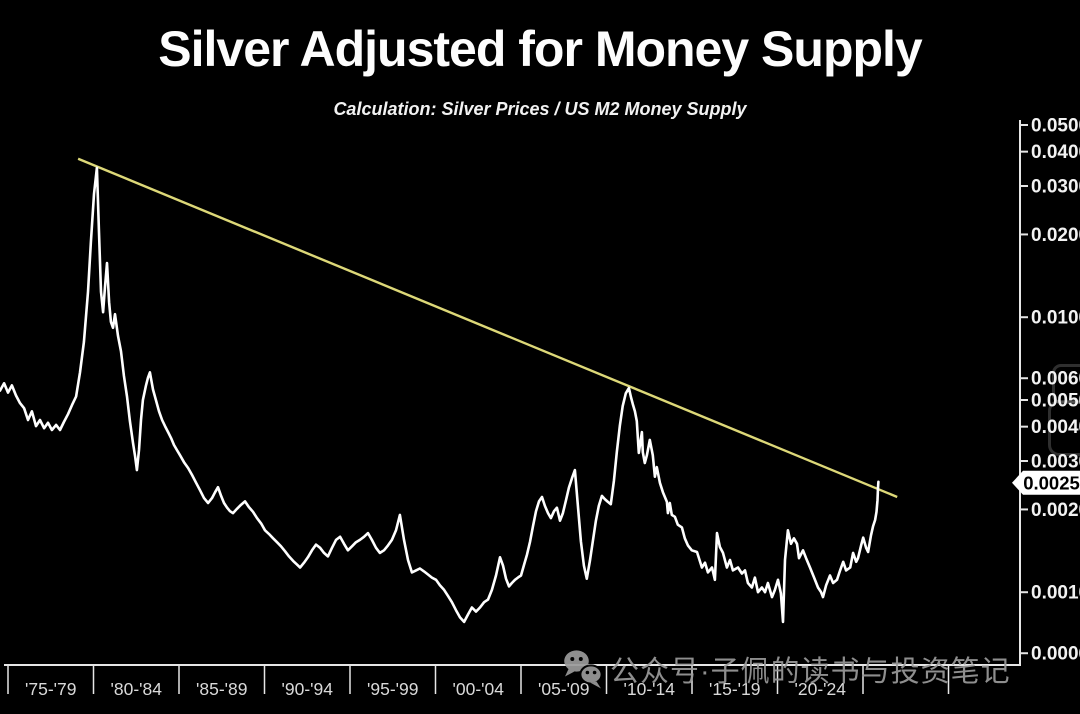  I want to click on price-tag, so click(1046, 482).